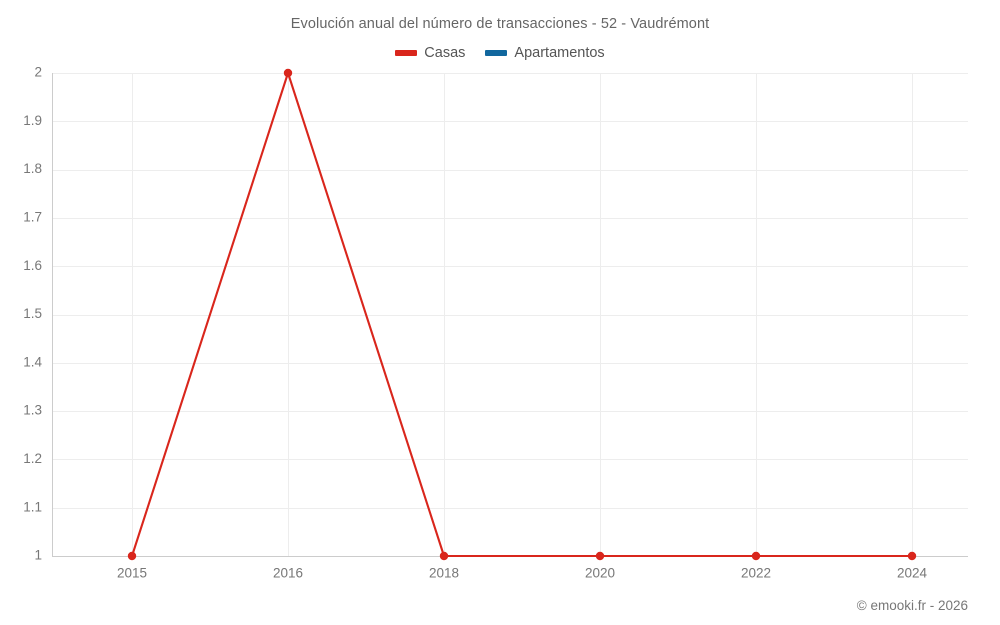  What do you see at coordinates (32, 506) in the screenshot?
I see `y-tick-label: 1.1` at bounding box center [32, 506].